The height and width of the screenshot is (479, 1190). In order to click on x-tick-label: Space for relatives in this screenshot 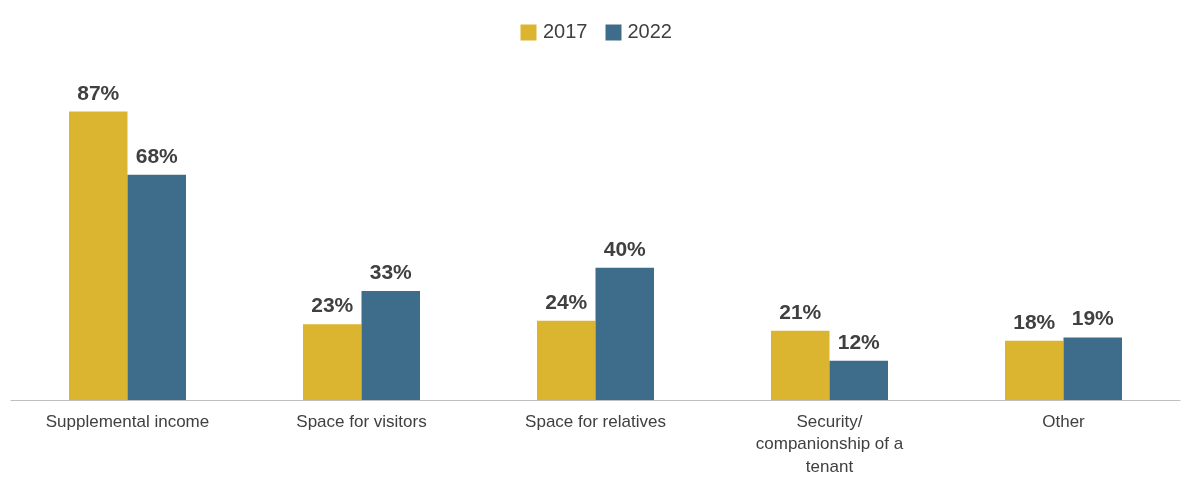, I will do `click(595, 421)`.